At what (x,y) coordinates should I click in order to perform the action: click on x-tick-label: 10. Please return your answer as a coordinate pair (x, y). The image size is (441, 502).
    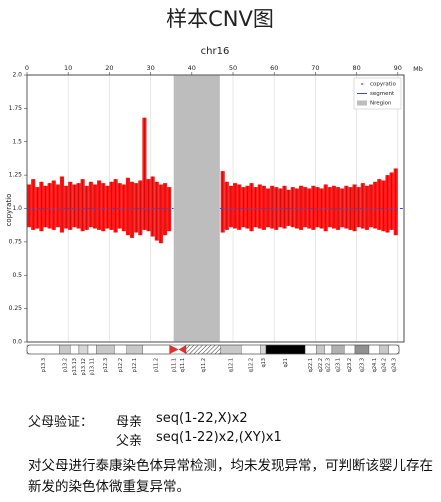
    Looking at the image, I should click on (68, 68).